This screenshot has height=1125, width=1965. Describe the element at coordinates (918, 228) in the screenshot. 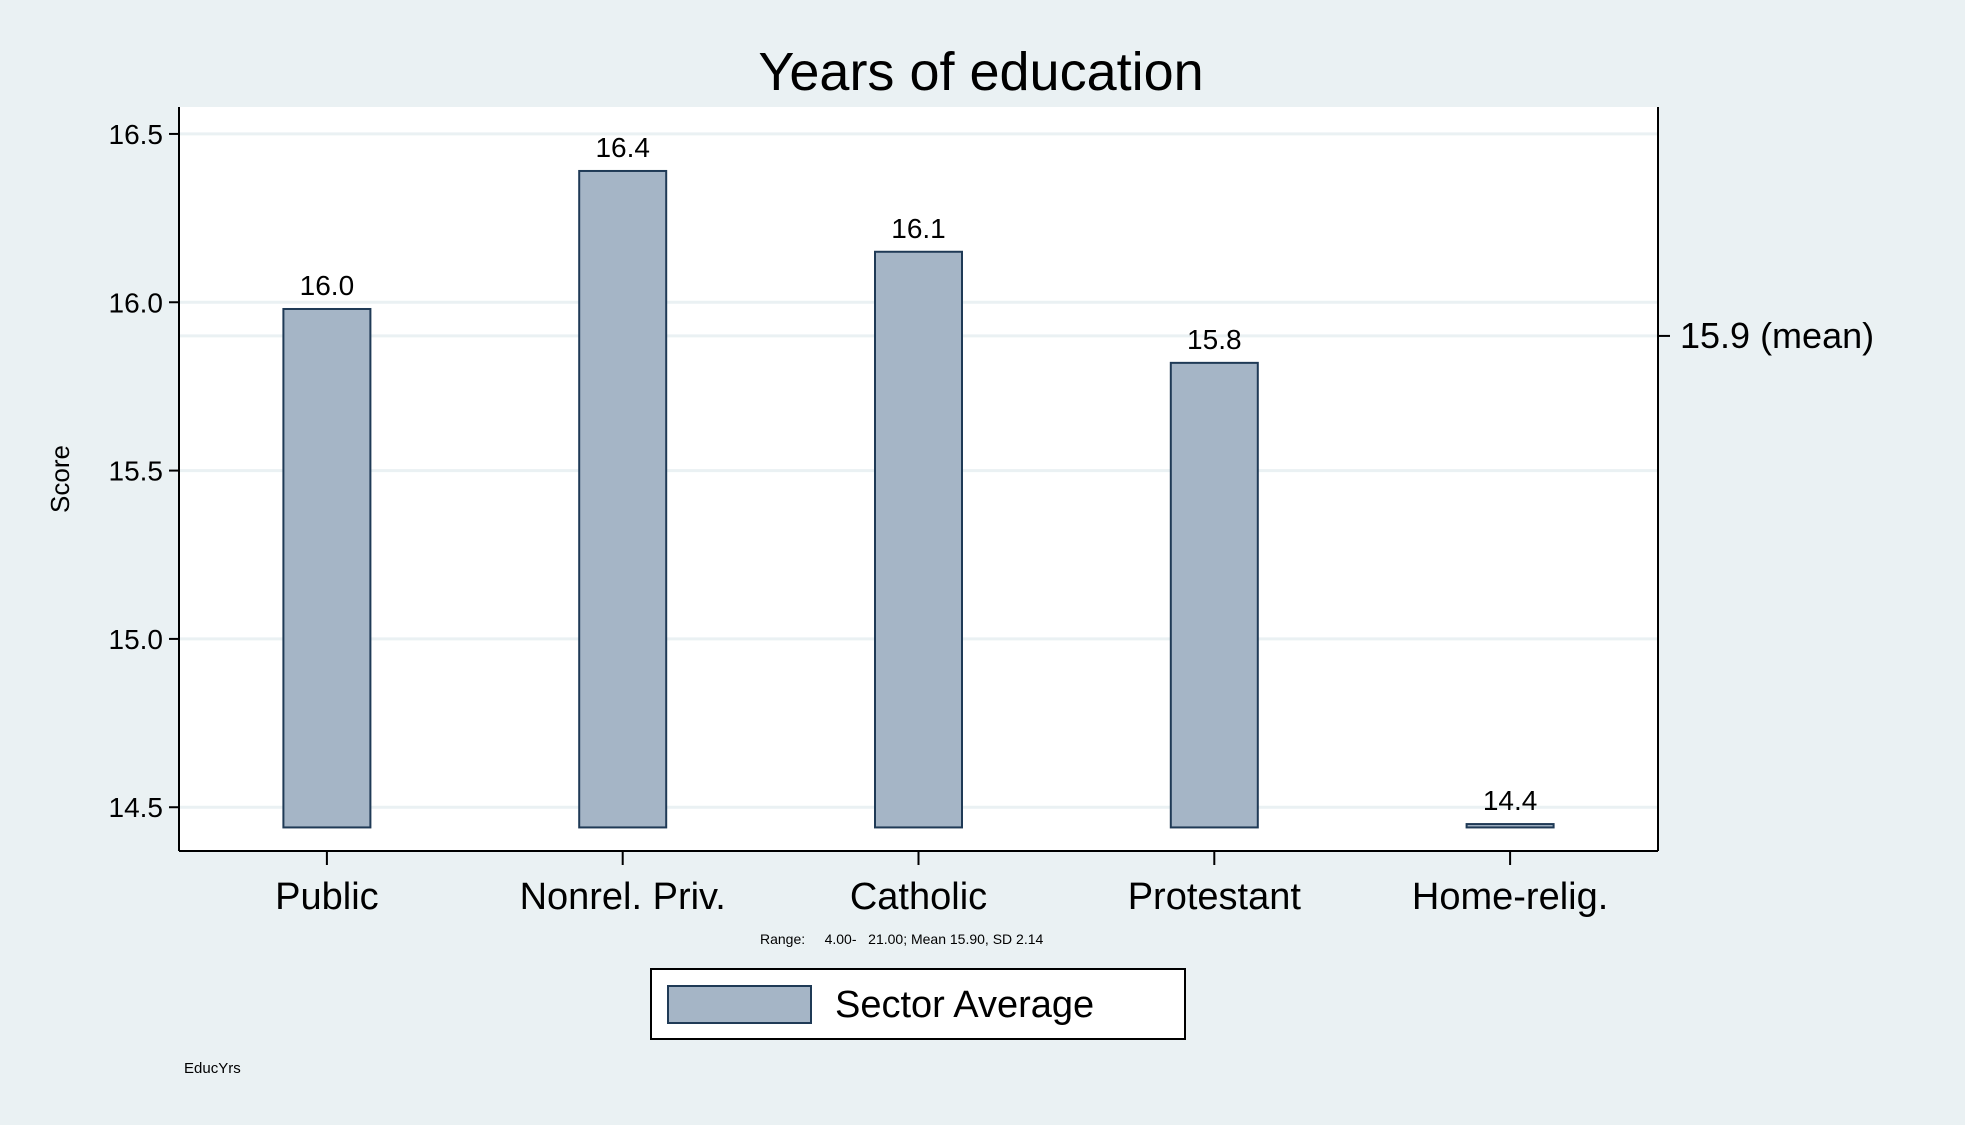

I see `bar-value-label: 16.1` at that location.